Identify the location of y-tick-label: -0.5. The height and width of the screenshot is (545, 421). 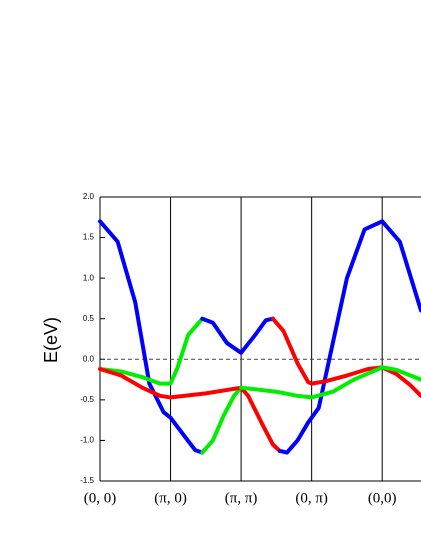
(87, 399).